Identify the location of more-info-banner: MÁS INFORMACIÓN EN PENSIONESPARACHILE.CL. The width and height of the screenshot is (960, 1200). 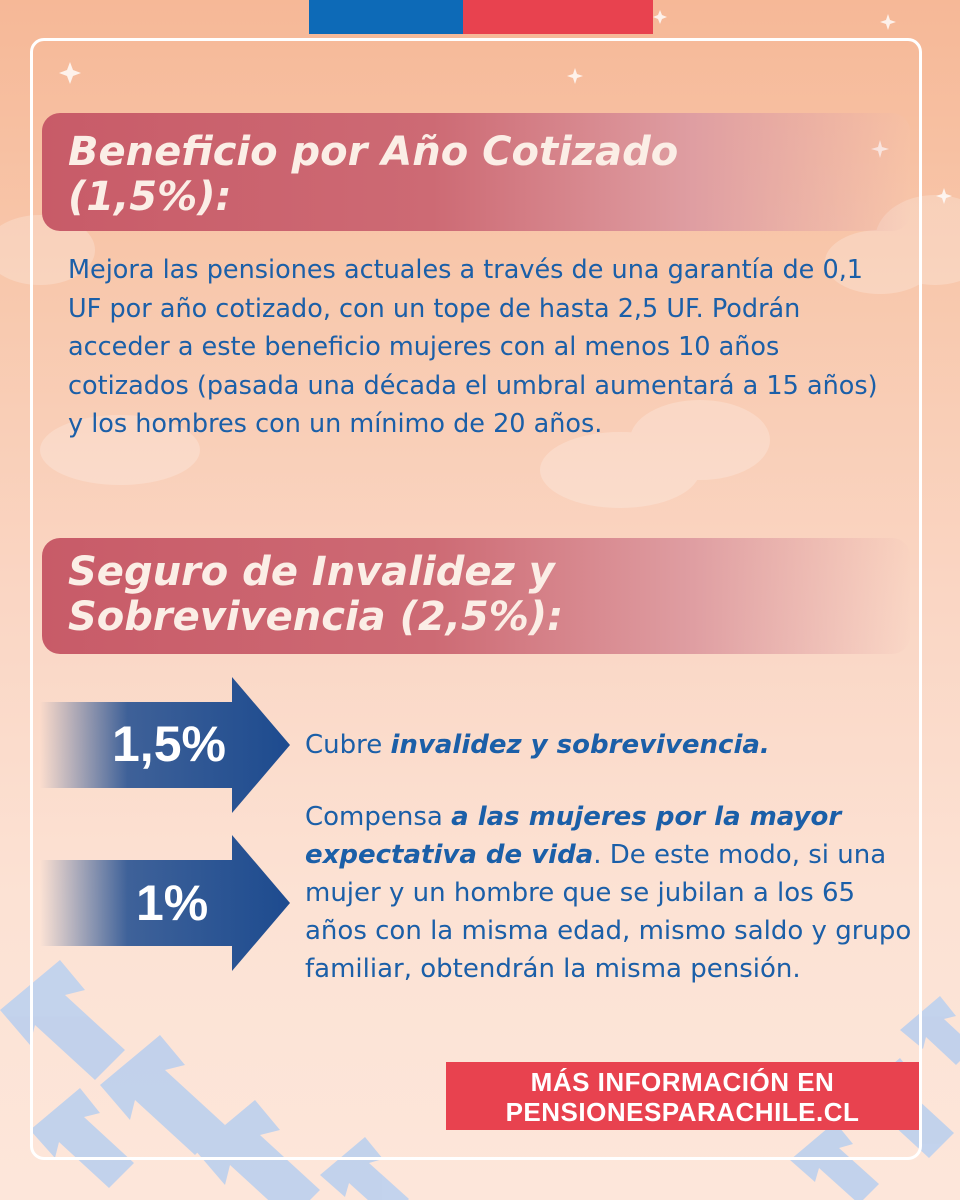
(682, 1096).